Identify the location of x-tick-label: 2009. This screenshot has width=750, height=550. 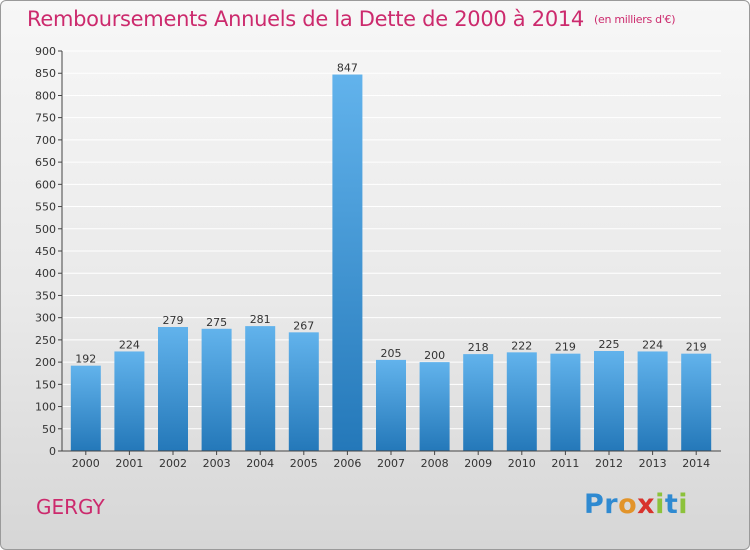
(478, 463).